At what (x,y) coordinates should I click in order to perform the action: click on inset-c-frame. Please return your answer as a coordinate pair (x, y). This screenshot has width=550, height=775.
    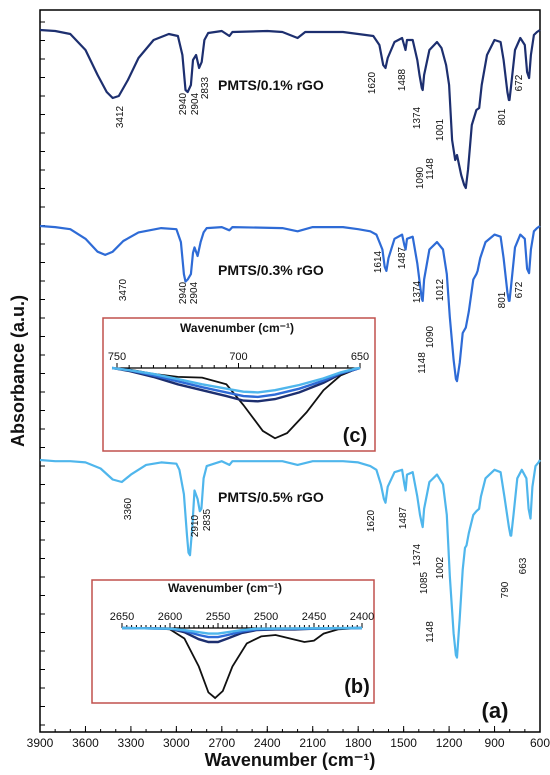
    Looking at the image, I should click on (239, 384).